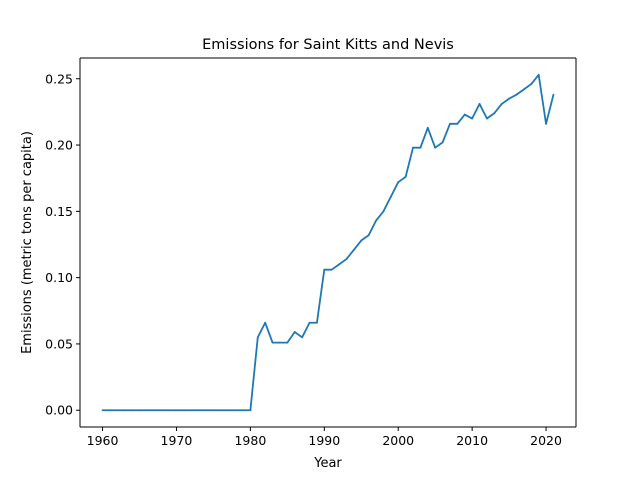 The width and height of the screenshot is (640, 480). Describe the element at coordinates (327, 463) in the screenshot. I see `x-axis-label: Year` at that location.